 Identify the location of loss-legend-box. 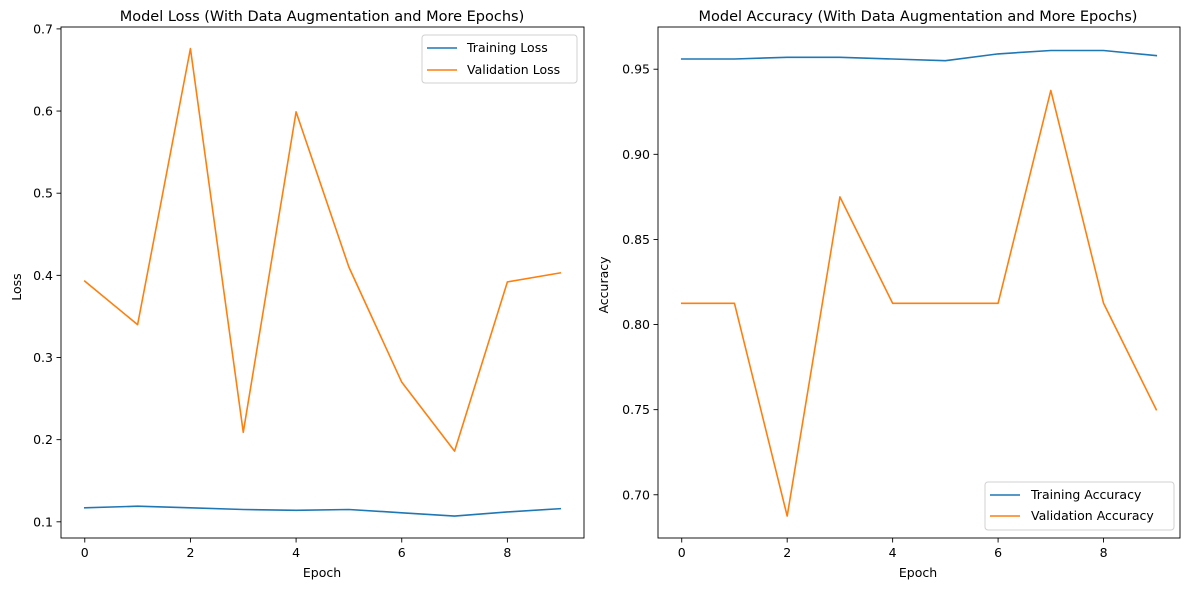
(499, 59).